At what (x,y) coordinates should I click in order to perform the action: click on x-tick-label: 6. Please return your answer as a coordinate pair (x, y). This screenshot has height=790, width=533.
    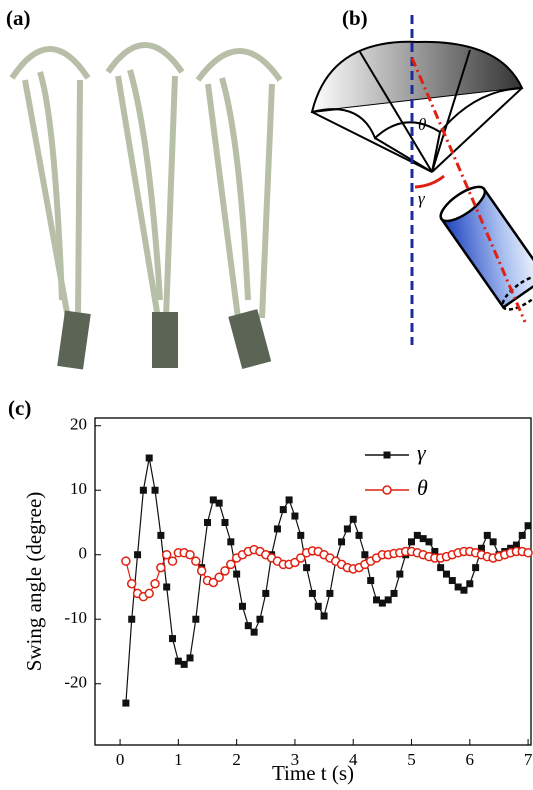
    Looking at the image, I should click on (470, 759).